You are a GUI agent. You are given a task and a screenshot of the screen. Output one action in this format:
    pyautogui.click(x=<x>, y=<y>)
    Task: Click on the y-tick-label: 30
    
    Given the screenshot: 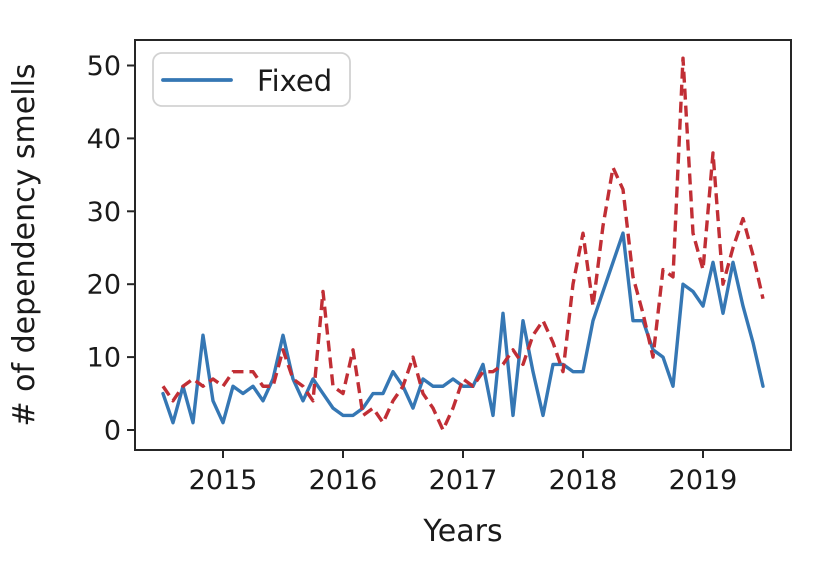 What is the action you would take?
    pyautogui.click(x=104, y=212)
    